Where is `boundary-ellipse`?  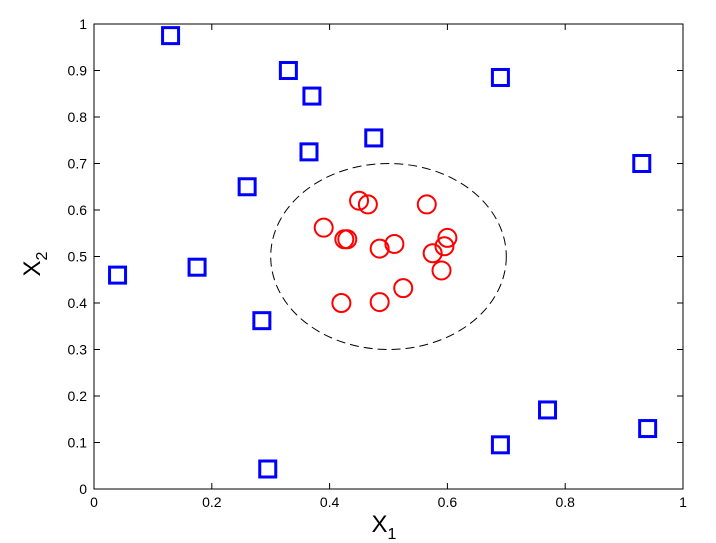 boundary-ellipse is located at coordinates (388, 256).